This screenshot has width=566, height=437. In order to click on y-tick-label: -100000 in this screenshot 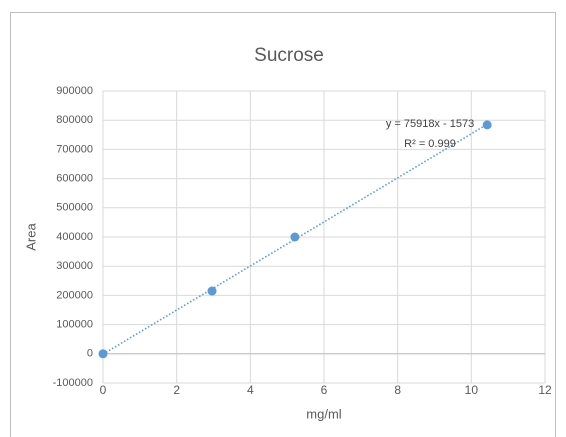, I will do `click(73, 383)`.